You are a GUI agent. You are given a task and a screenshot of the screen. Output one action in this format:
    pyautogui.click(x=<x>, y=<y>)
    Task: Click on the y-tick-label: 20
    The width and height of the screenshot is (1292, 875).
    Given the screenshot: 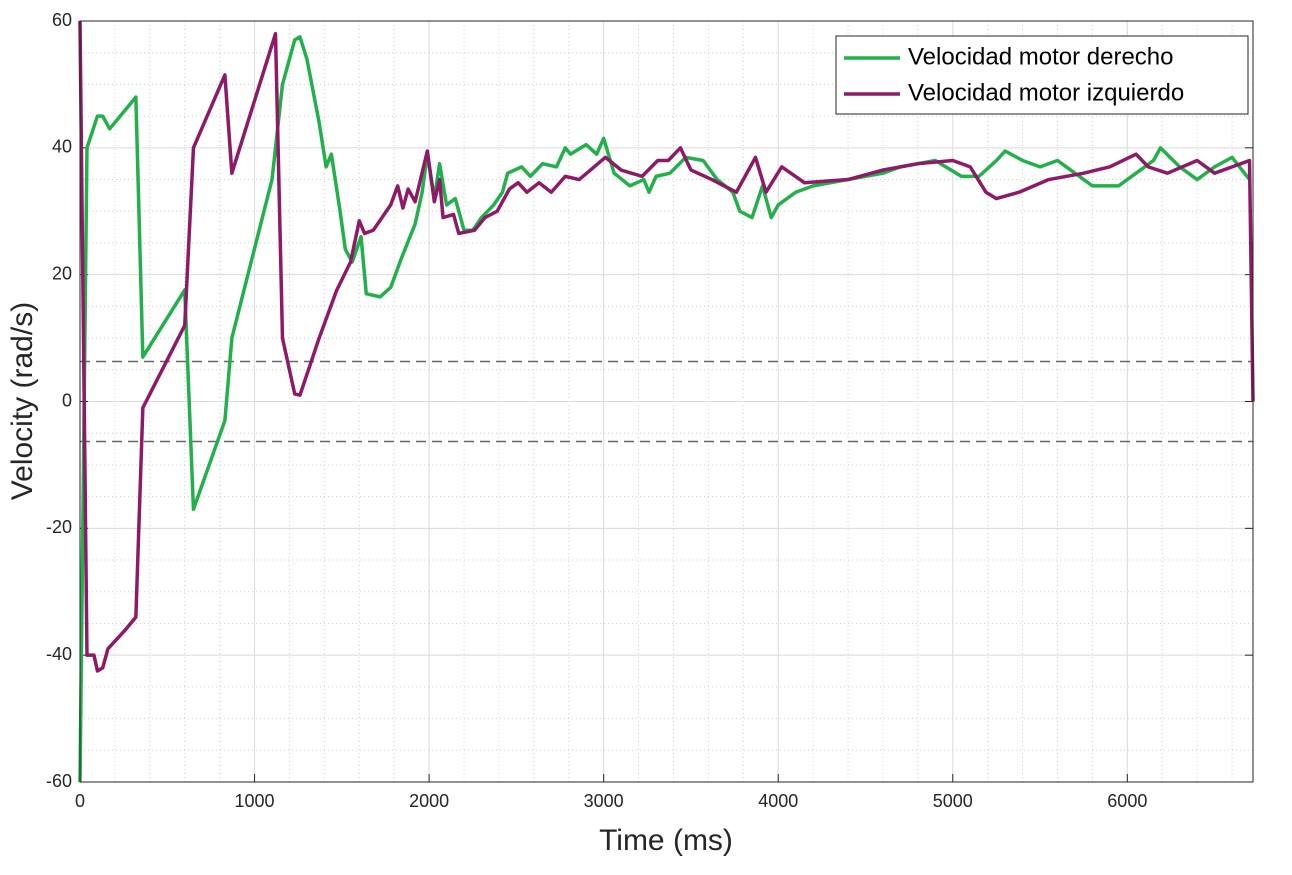 What is the action you would take?
    pyautogui.click(x=62, y=273)
    